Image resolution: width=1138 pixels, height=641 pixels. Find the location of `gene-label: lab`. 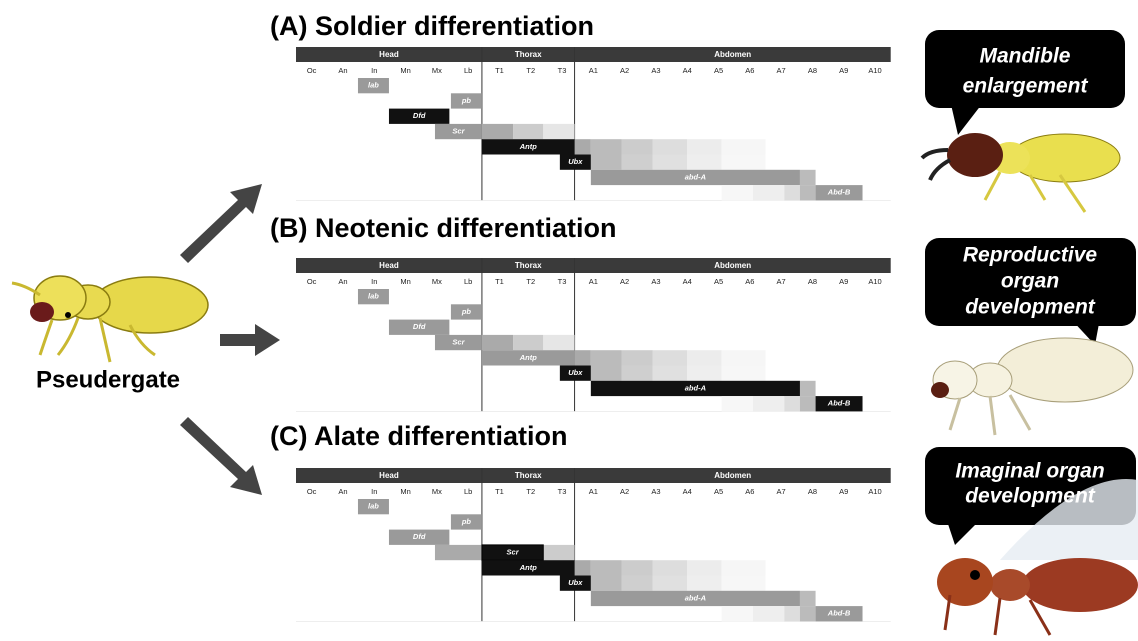

gene-label: lab is located at coordinates (373, 296).